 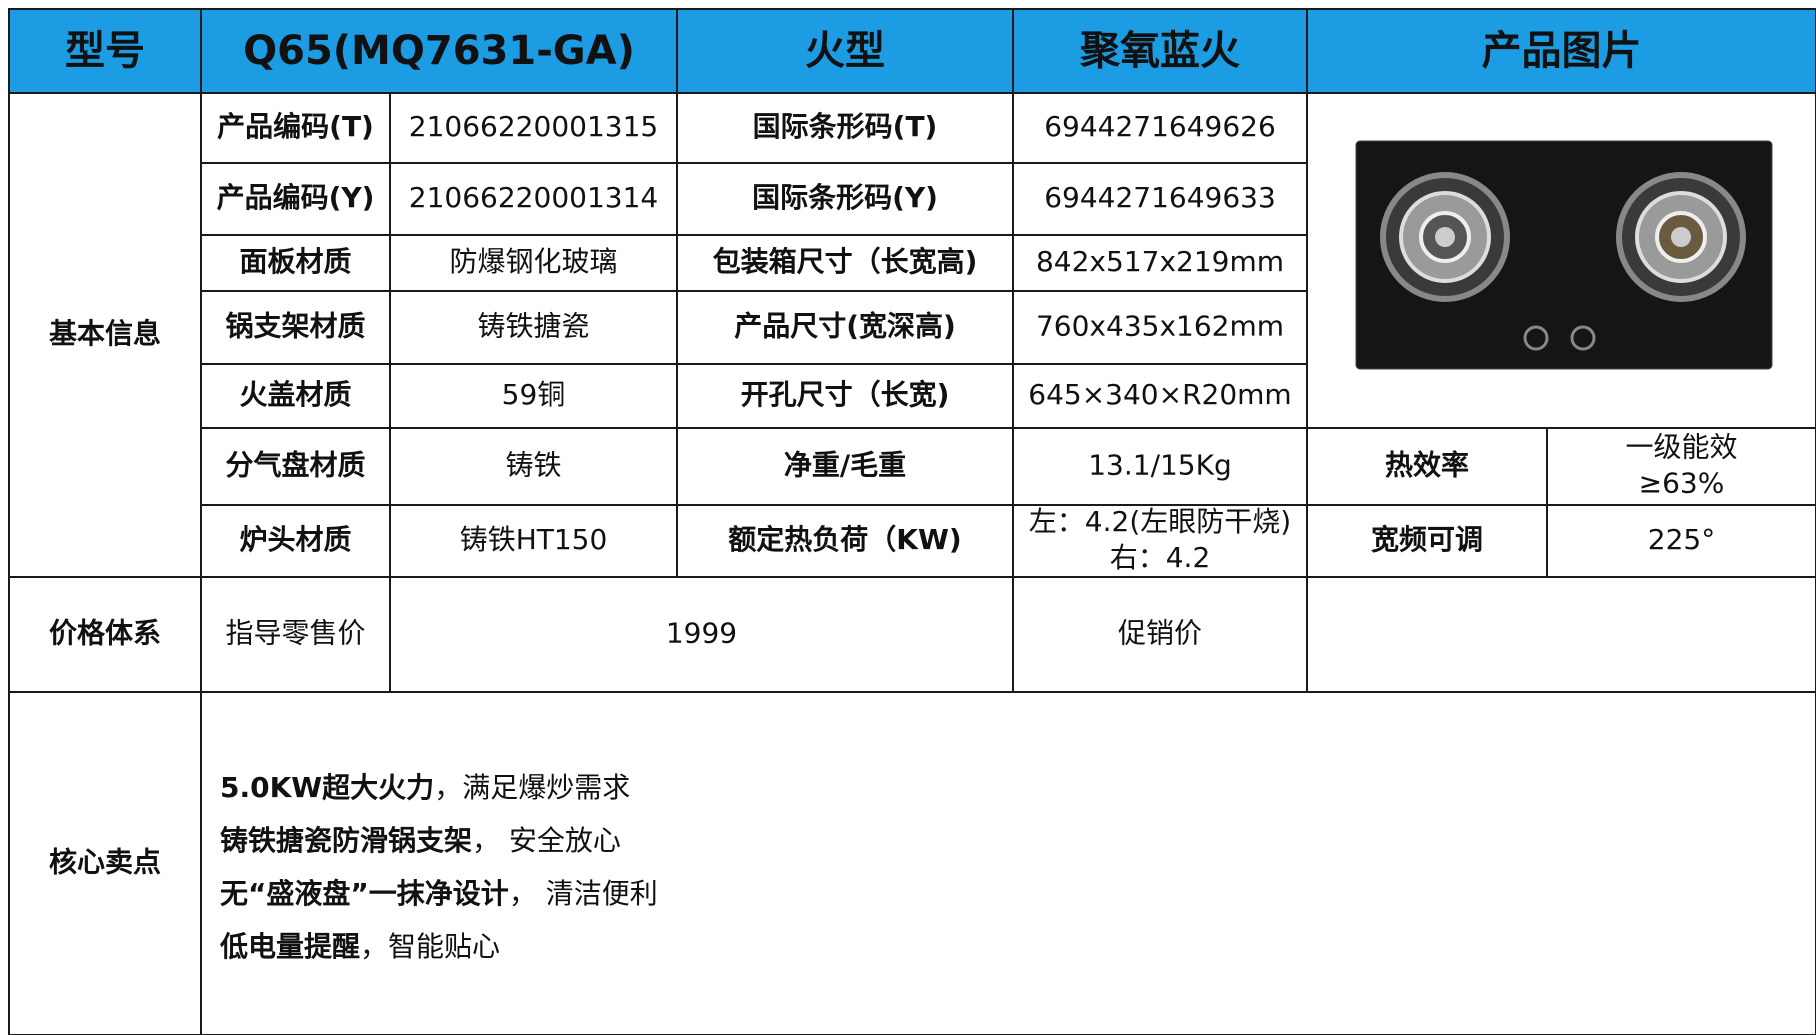 I want to click on selling-point: 铸铁搪瓷防滑锅支架， 安全放心, so click(x=420, y=840).